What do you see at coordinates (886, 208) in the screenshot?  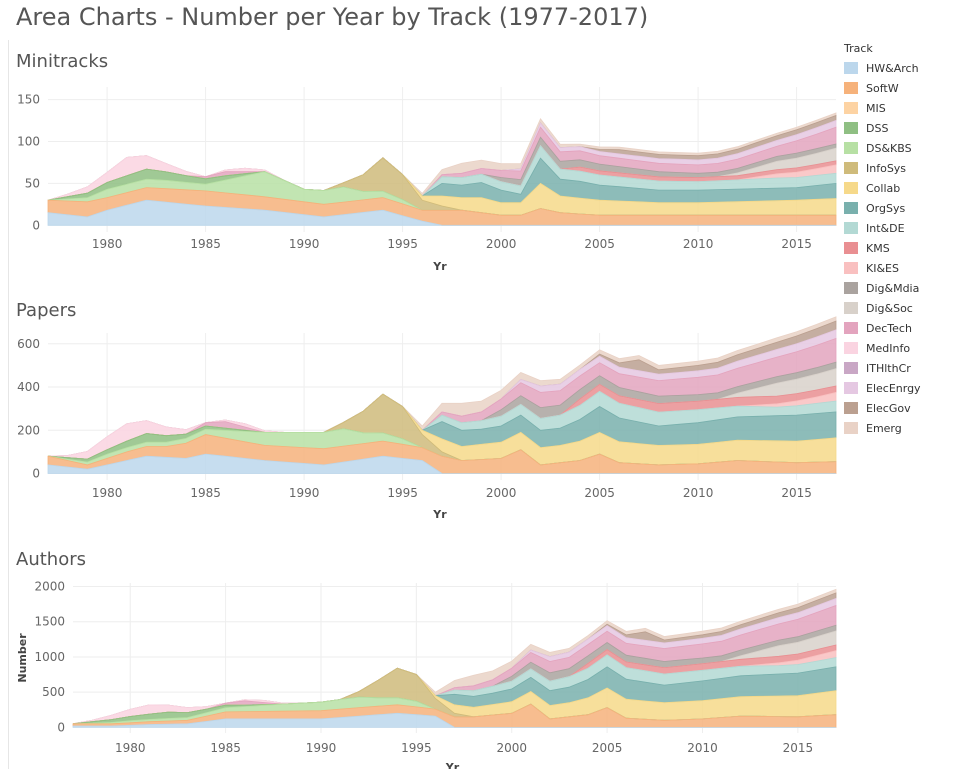 I see `legend-label: OrgSys` at bounding box center [886, 208].